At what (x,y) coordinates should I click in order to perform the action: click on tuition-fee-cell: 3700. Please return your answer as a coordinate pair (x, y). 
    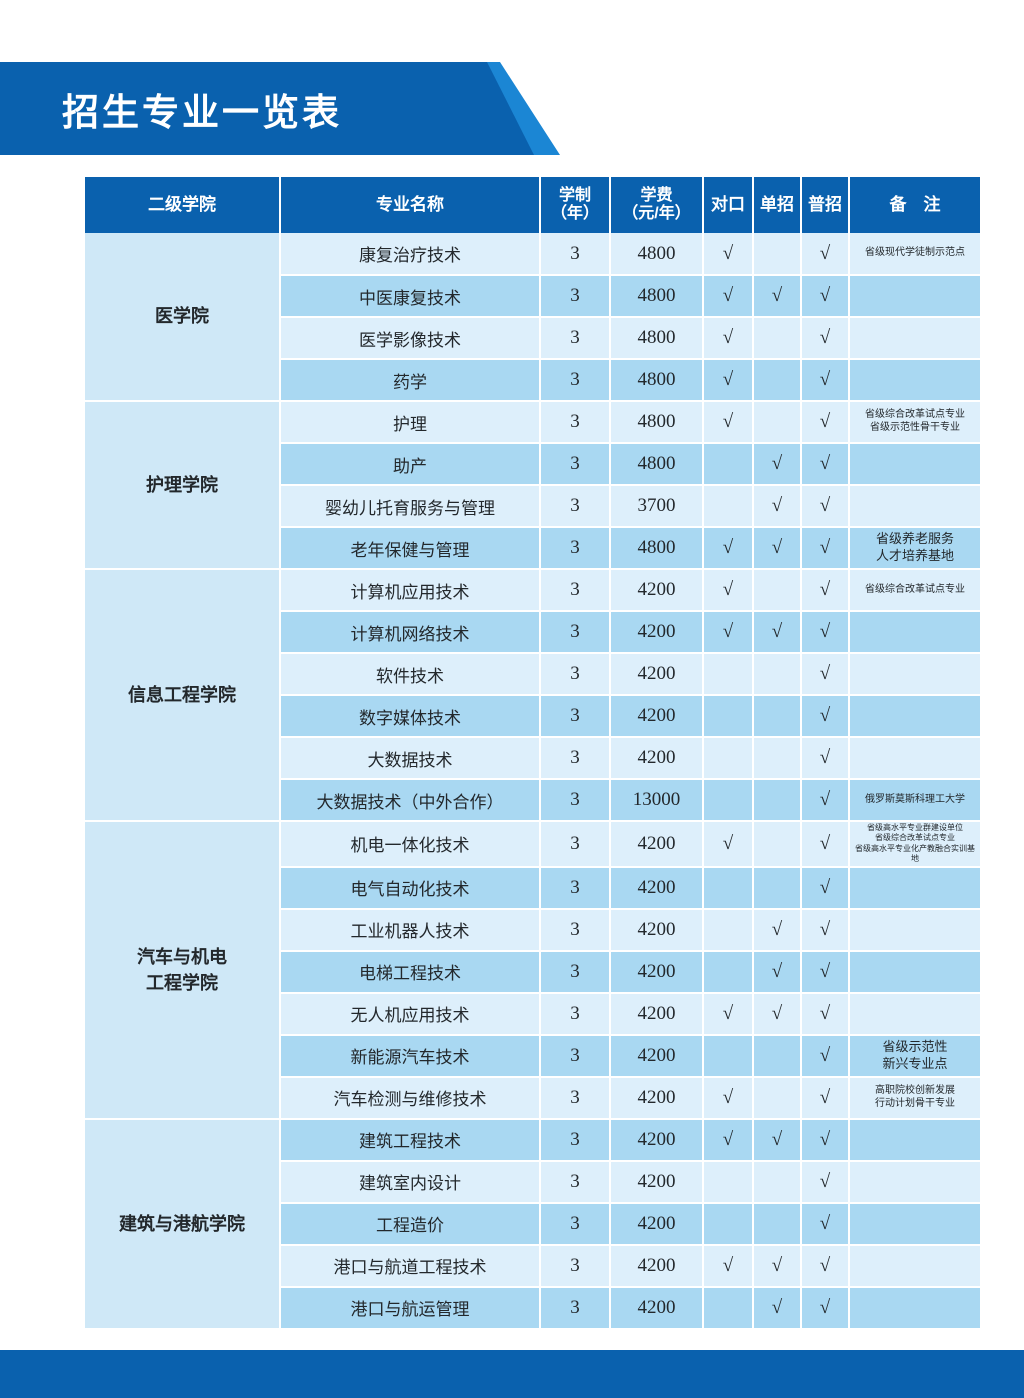
    Looking at the image, I should click on (657, 506).